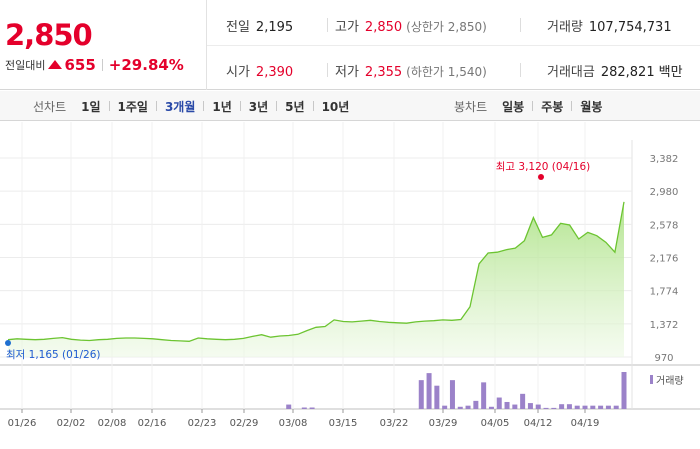 The height and width of the screenshot is (449, 700). What do you see at coordinates (146, 65) in the screenshot?
I see `diff-rate: +29.84%` at bounding box center [146, 65].